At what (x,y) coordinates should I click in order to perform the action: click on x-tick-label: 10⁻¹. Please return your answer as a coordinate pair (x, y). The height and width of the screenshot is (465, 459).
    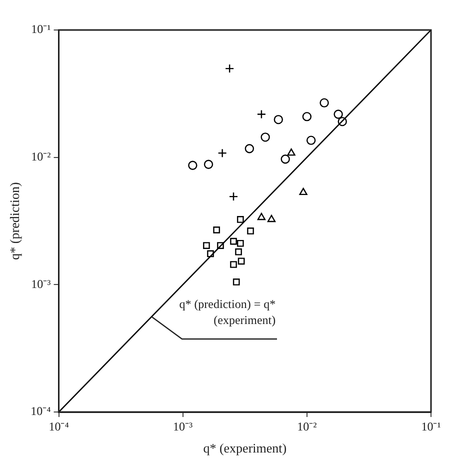
    Looking at the image, I should click on (431, 426).